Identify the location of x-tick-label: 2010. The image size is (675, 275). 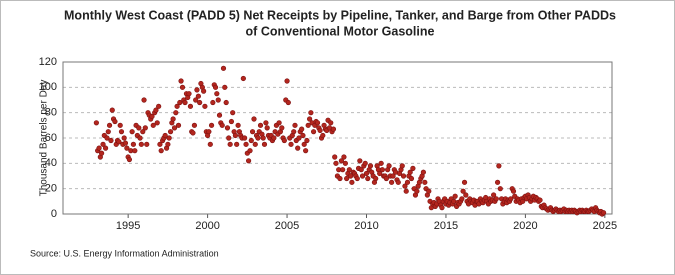
(366, 226).